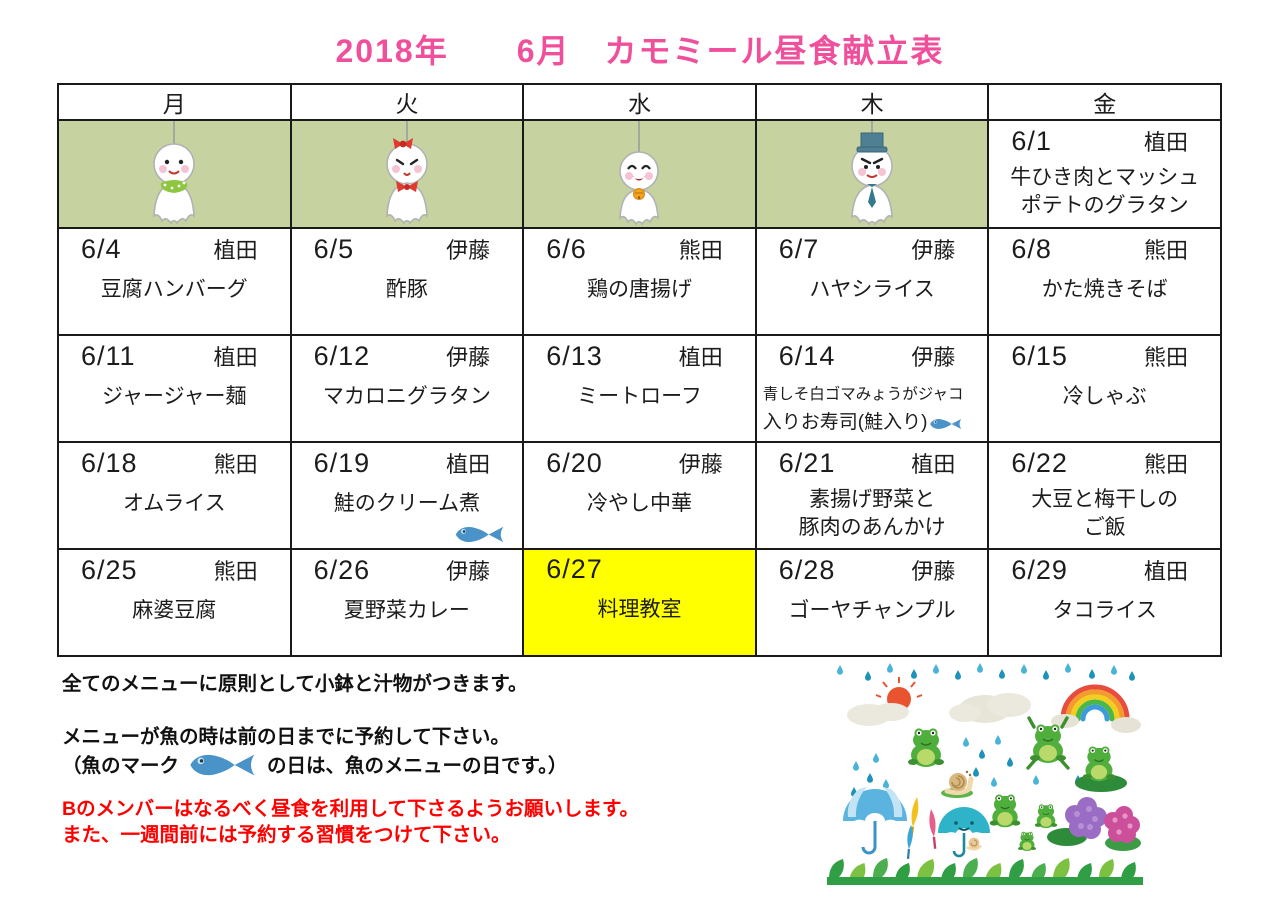 The width and height of the screenshot is (1280, 905). Describe the element at coordinates (872, 610) in the screenshot. I see `menu-item: ゴーヤチャンプル` at that location.